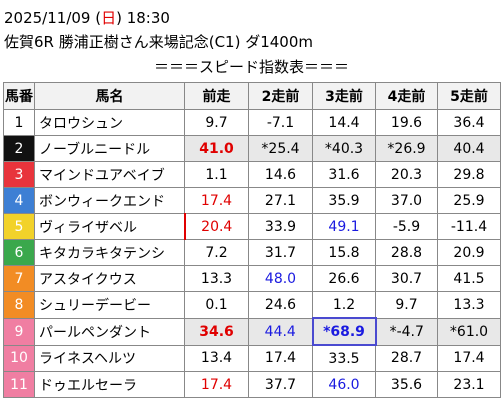 The height and width of the screenshot is (407, 503). I want to click on header-row: 馬番 馬名 前走 2走前 3走前 4走前 5走前, so click(252, 96).